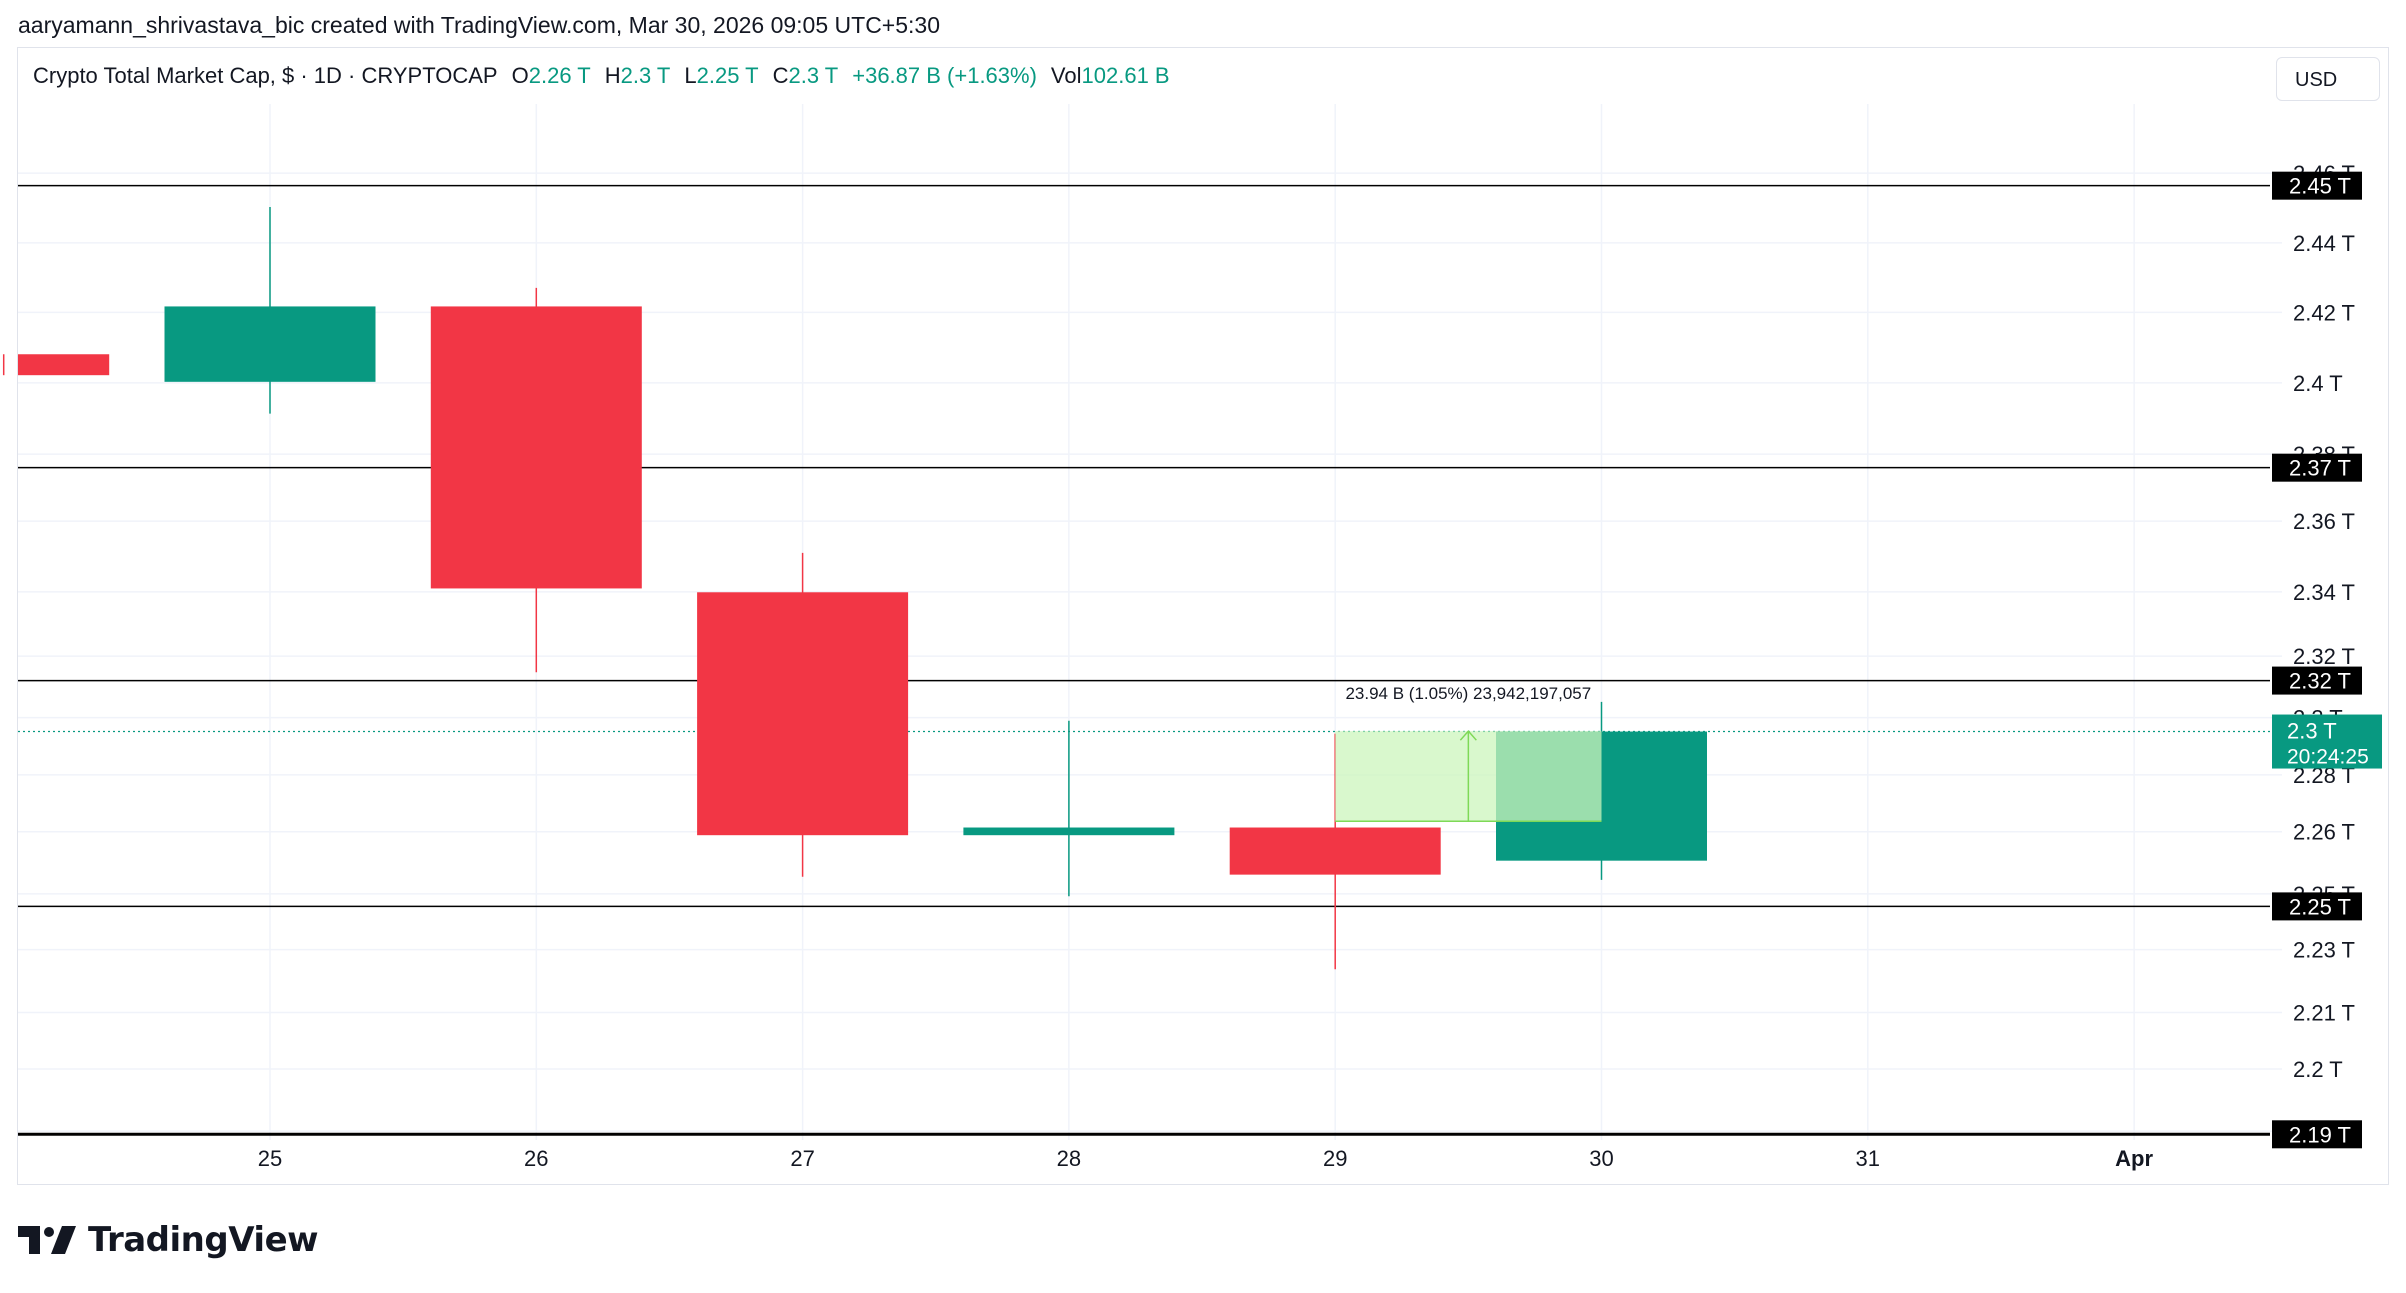 The height and width of the screenshot is (1293, 2406). What do you see at coordinates (1468, 753) in the screenshot?
I see `measure-layer: 23.94 B (1.05%) 23,942,197,057` at bounding box center [1468, 753].